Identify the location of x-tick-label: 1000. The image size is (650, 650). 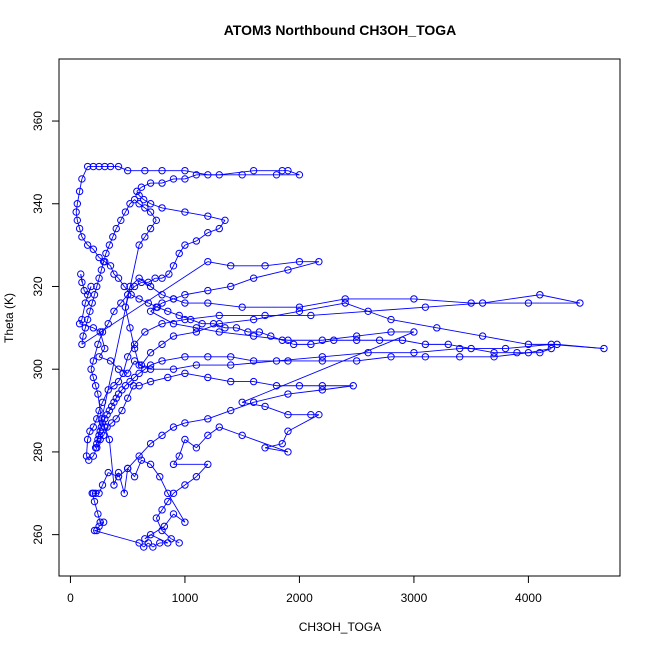
(185, 598).